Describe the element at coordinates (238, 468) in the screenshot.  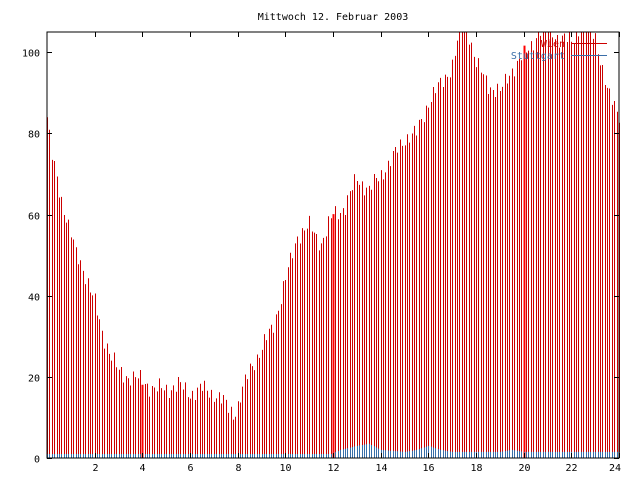
I see `x-tick-label: 8` at that location.